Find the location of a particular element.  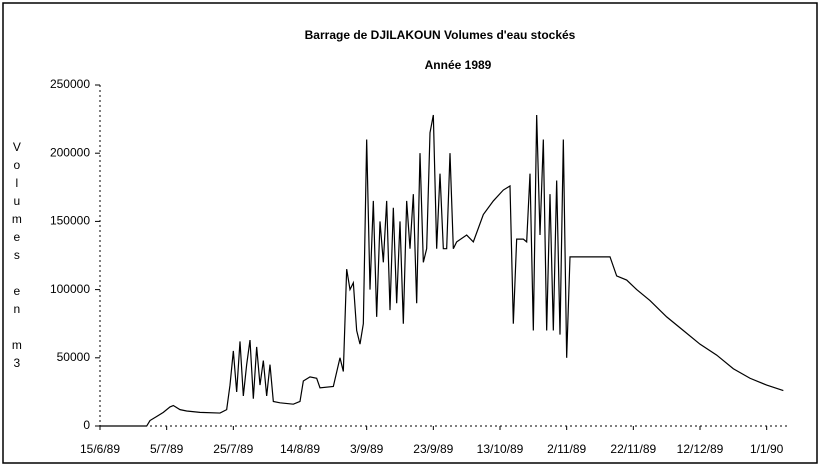

y-tick-label: 50000 is located at coordinates (74, 357).